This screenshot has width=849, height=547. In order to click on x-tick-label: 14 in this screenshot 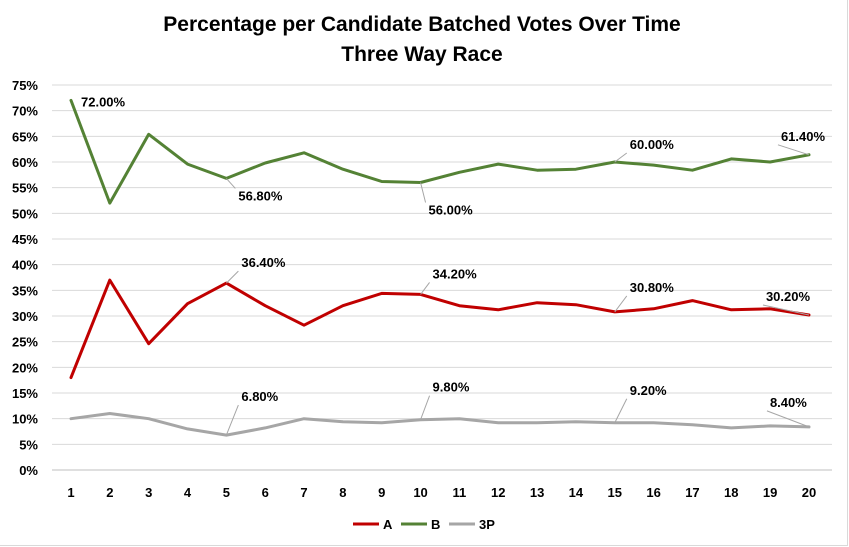, I will do `click(576, 492)`.